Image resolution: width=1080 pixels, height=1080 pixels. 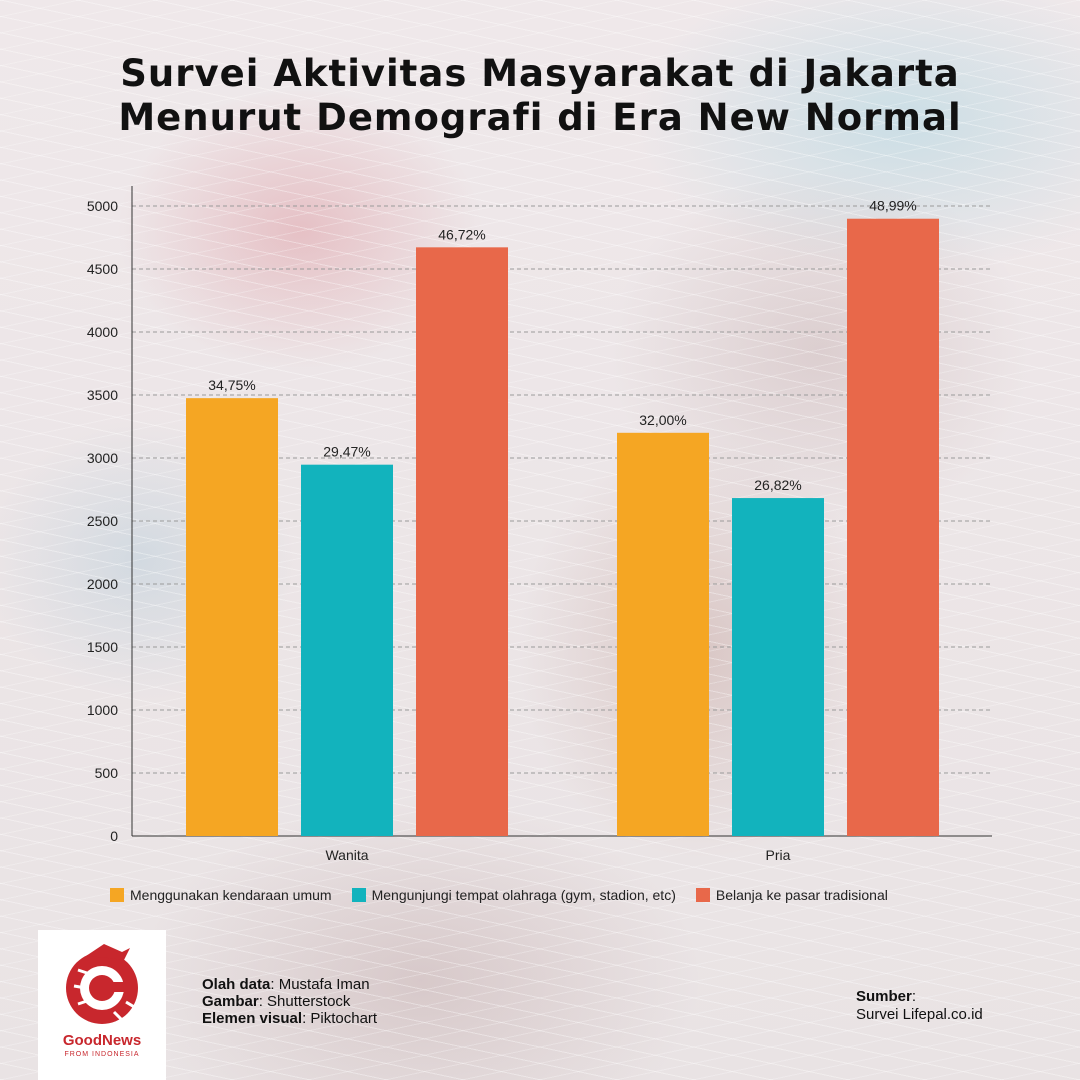 I want to click on credit-elemen: Elemen visual: Piktochart, so click(x=289, y=1018).